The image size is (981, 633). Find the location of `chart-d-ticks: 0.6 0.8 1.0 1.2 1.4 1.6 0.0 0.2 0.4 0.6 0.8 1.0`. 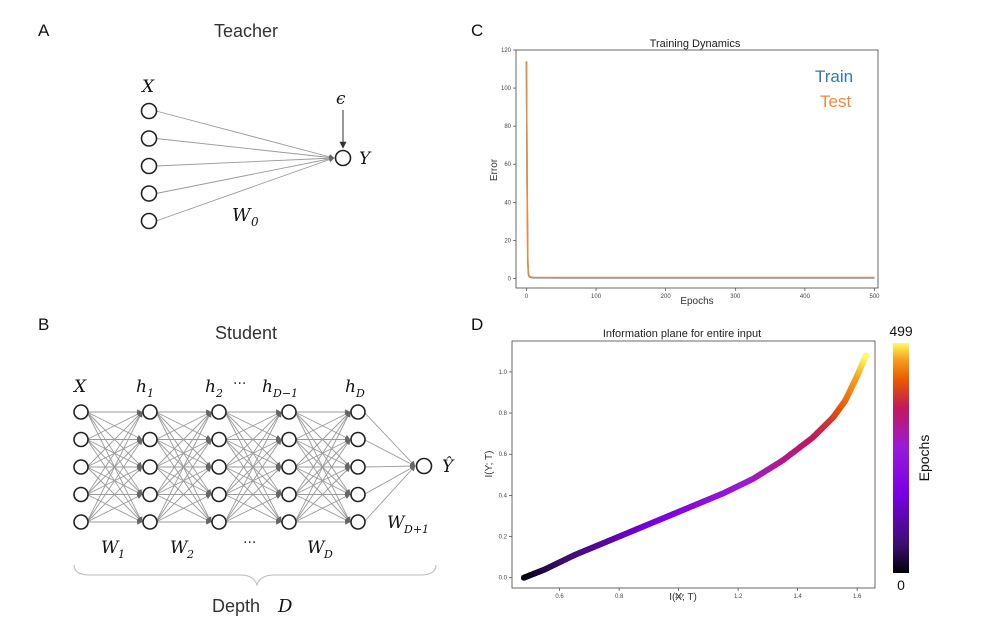

chart-d-ticks: 0.6 0.8 1.0 1.2 1.4 1.6 0.0 0.2 0.4 0.6 0.8 1.0 is located at coordinates (680, 485).